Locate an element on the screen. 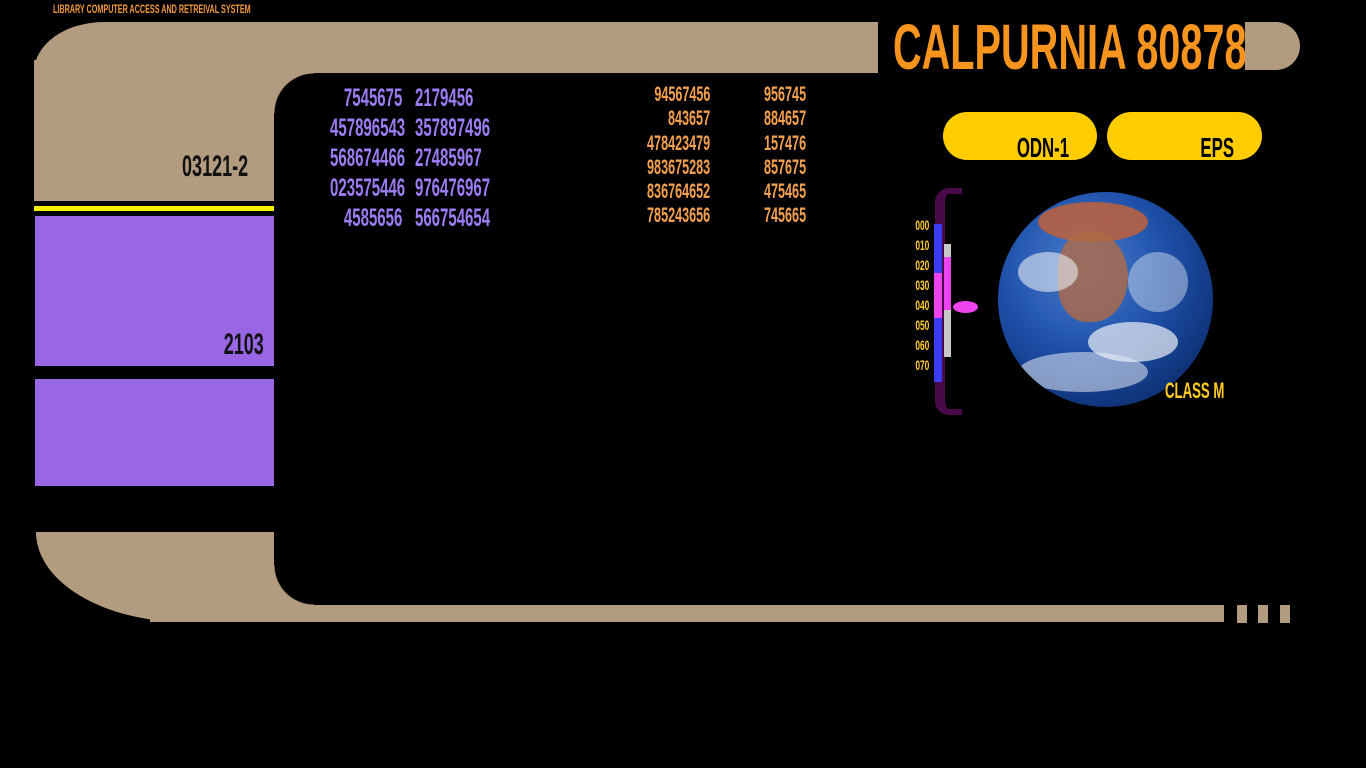 The width and height of the screenshot is (1366, 768). scale-label: 020 is located at coordinates (921, 265).